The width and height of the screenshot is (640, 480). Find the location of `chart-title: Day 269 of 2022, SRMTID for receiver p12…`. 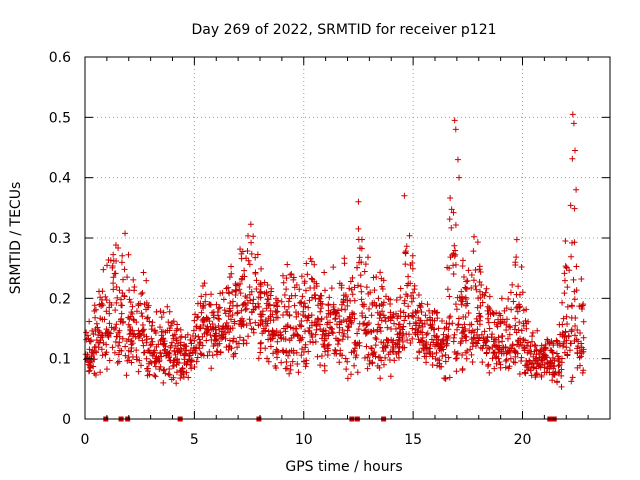

chart-title: Day 269 of 2022, SRMTID for receiver p12… is located at coordinates (343, 30).